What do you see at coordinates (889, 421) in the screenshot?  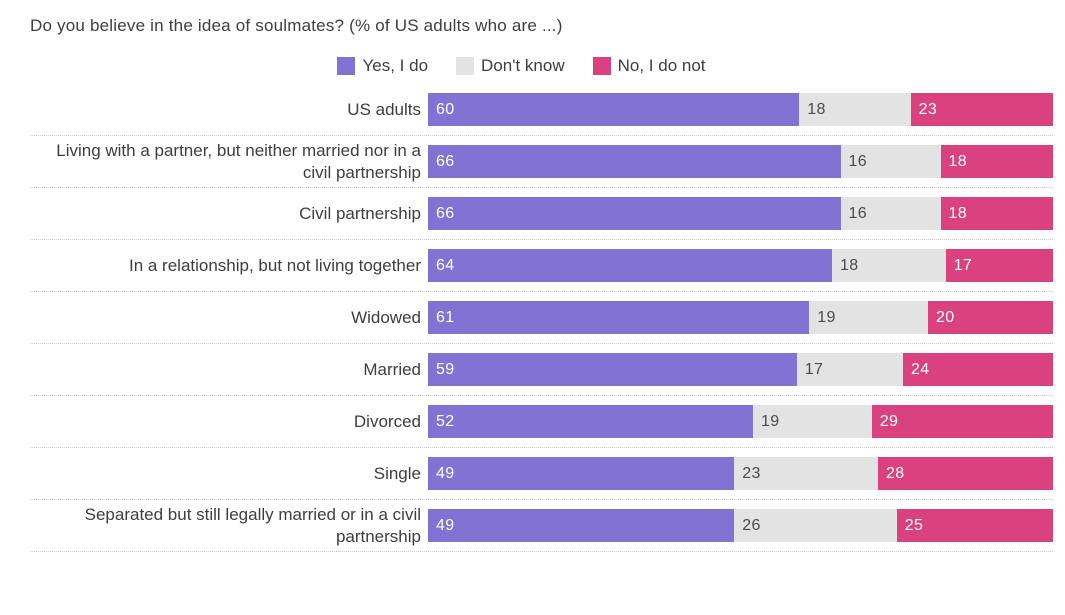 I see `segment-value: 29` at bounding box center [889, 421].